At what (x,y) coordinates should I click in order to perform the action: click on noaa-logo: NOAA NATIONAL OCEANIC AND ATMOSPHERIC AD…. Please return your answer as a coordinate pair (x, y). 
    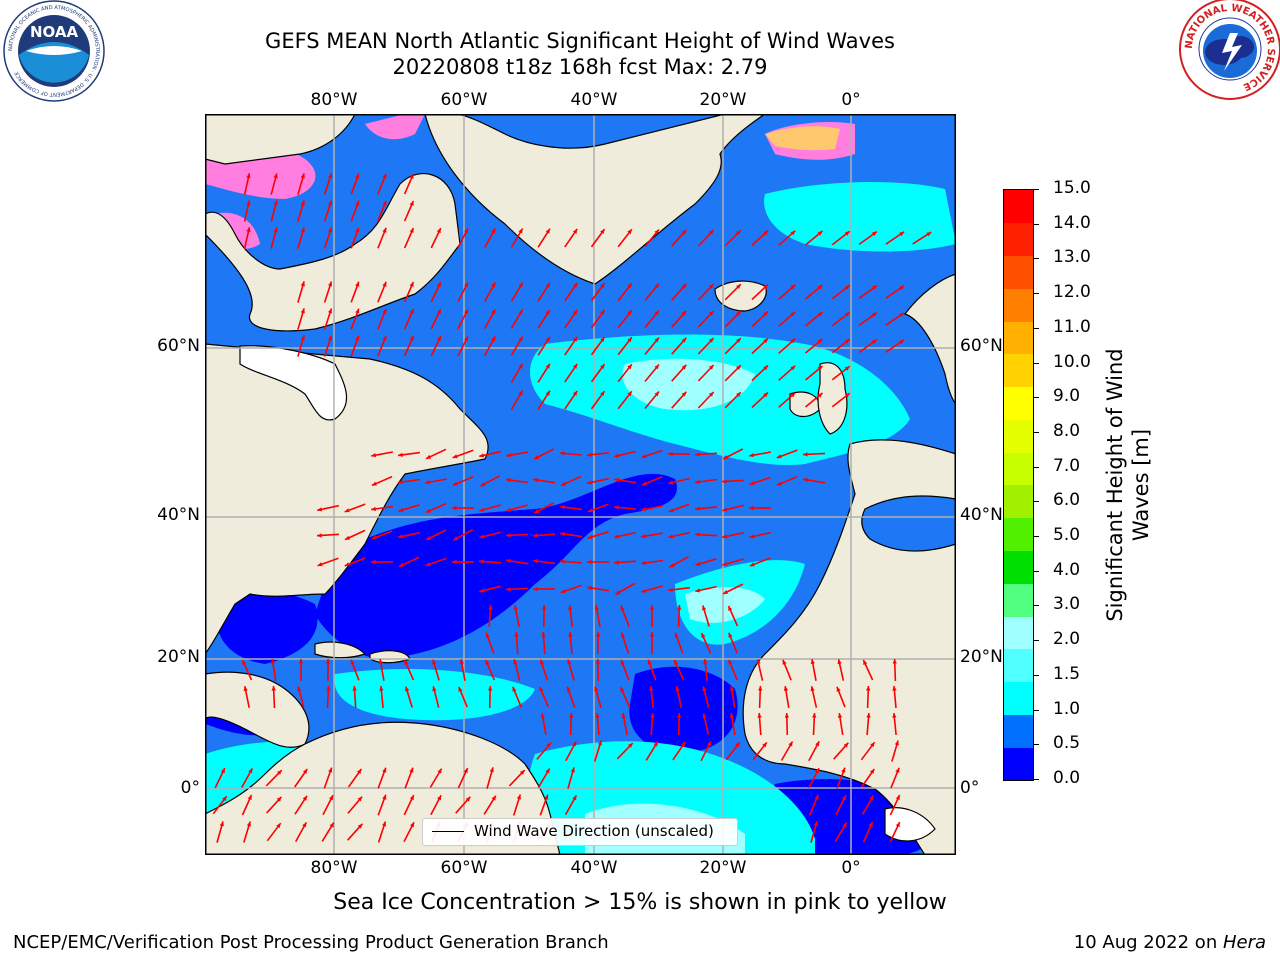
    Looking at the image, I should click on (54, 51).